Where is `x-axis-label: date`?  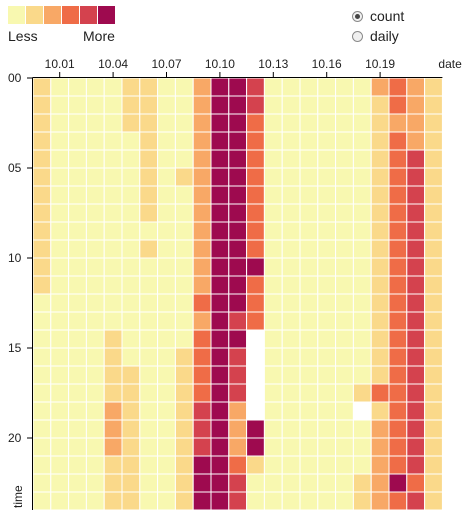
x-axis-label: date is located at coordinates (450, 64).